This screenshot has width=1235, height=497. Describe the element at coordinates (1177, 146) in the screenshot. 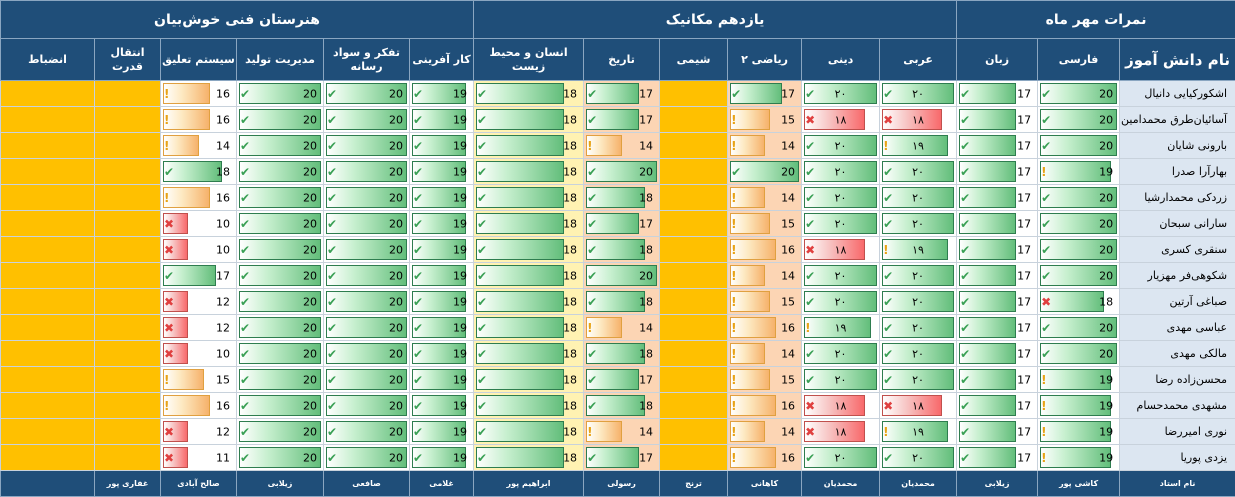

I see `student-name: بارونی شایان` at that location.